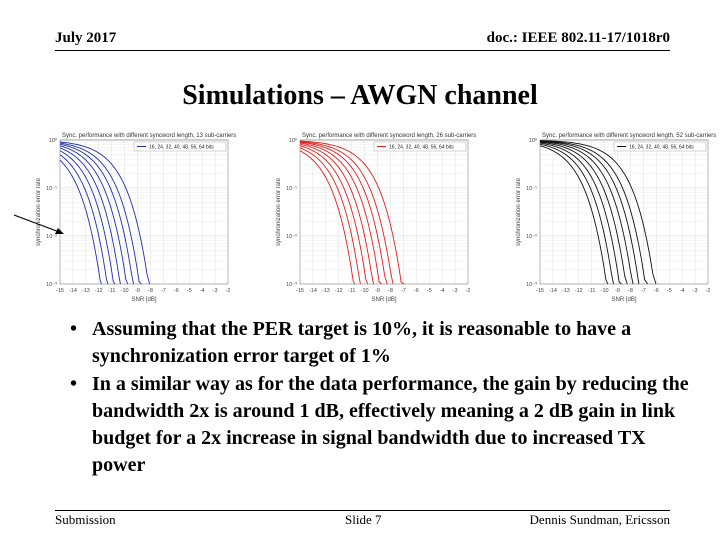 The width and height of the screenshot is (720, 540). Describe the element at coordinates (360, 95) in the screenshot. I see `slide-title: Simulations – AWGN channel` at that location.